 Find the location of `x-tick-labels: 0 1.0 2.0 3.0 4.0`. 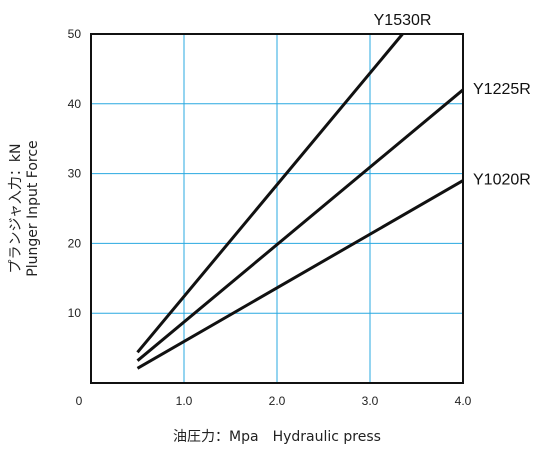

x-tick-labels: 0 1.0 2.0 3.0 4.0 is located at coordinates (274, 401).